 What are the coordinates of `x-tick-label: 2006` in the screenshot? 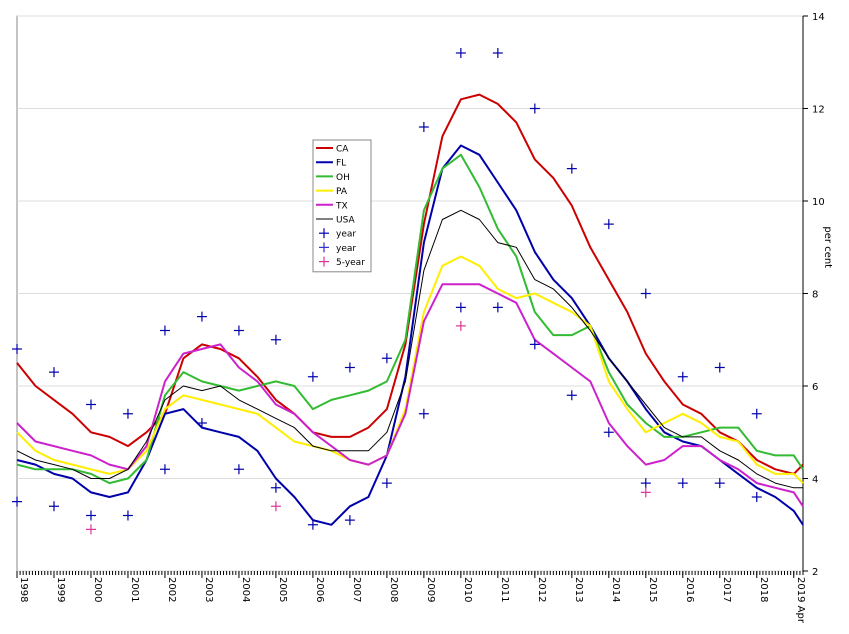 It's located at (319, 589).